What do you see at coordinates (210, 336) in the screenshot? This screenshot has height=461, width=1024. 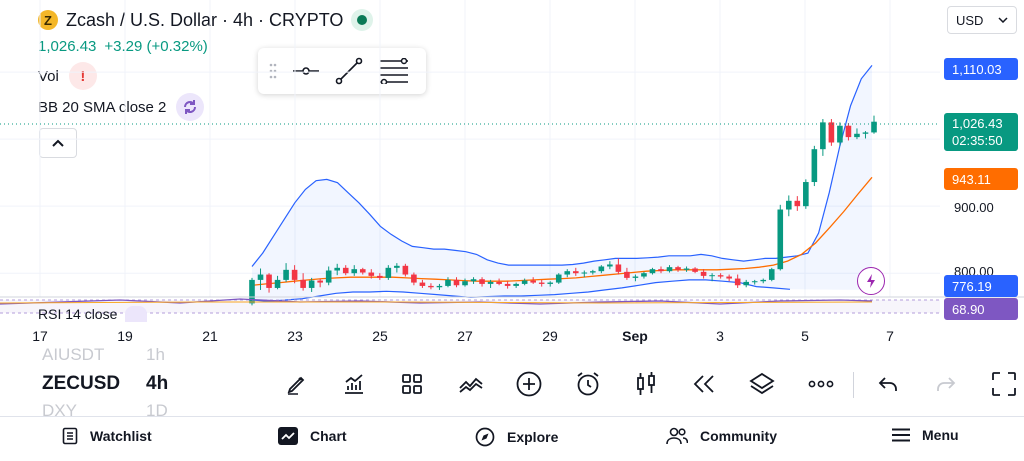 I see `time-axis-label: 21` at bounding box center [210, 336].